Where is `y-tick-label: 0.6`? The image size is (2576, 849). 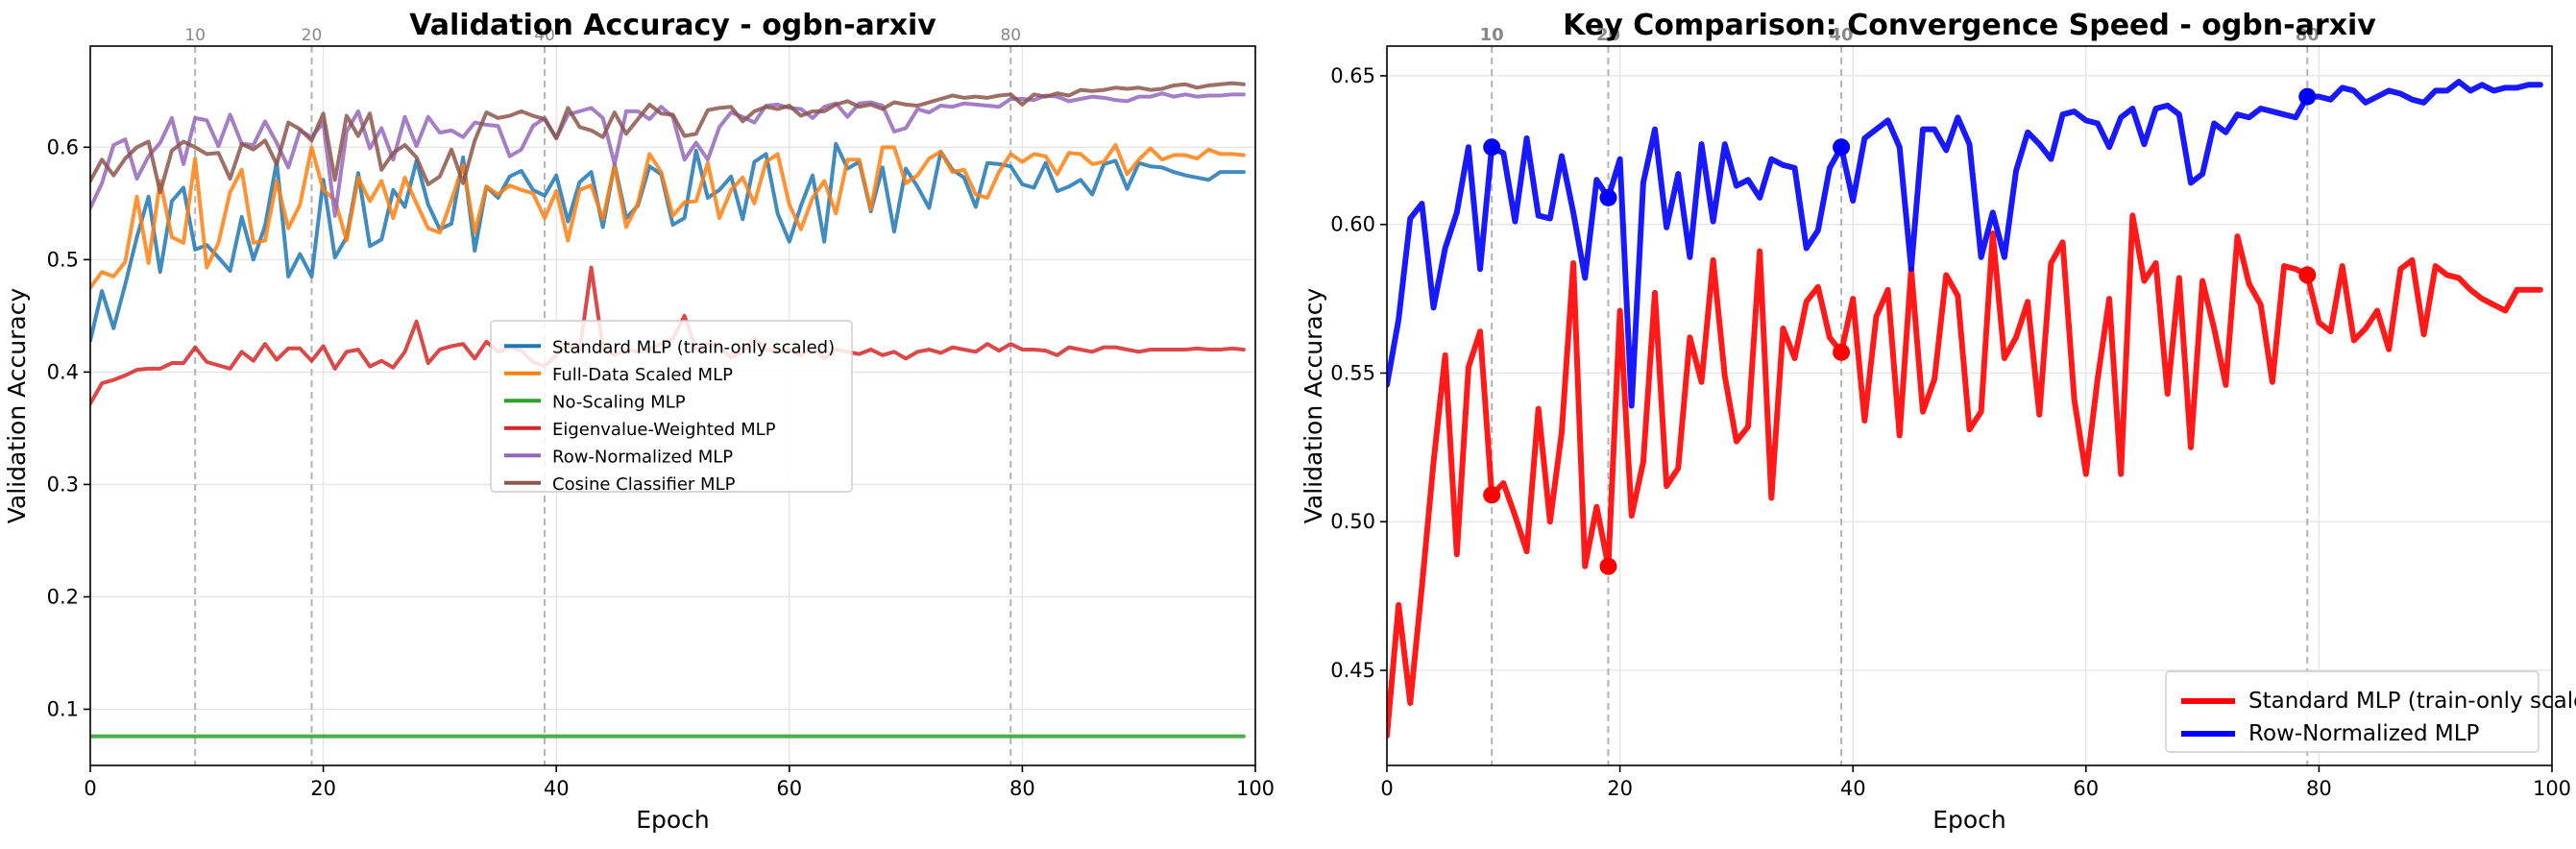 y-tick-label: 0.6 is located at coordinates (63, 147).